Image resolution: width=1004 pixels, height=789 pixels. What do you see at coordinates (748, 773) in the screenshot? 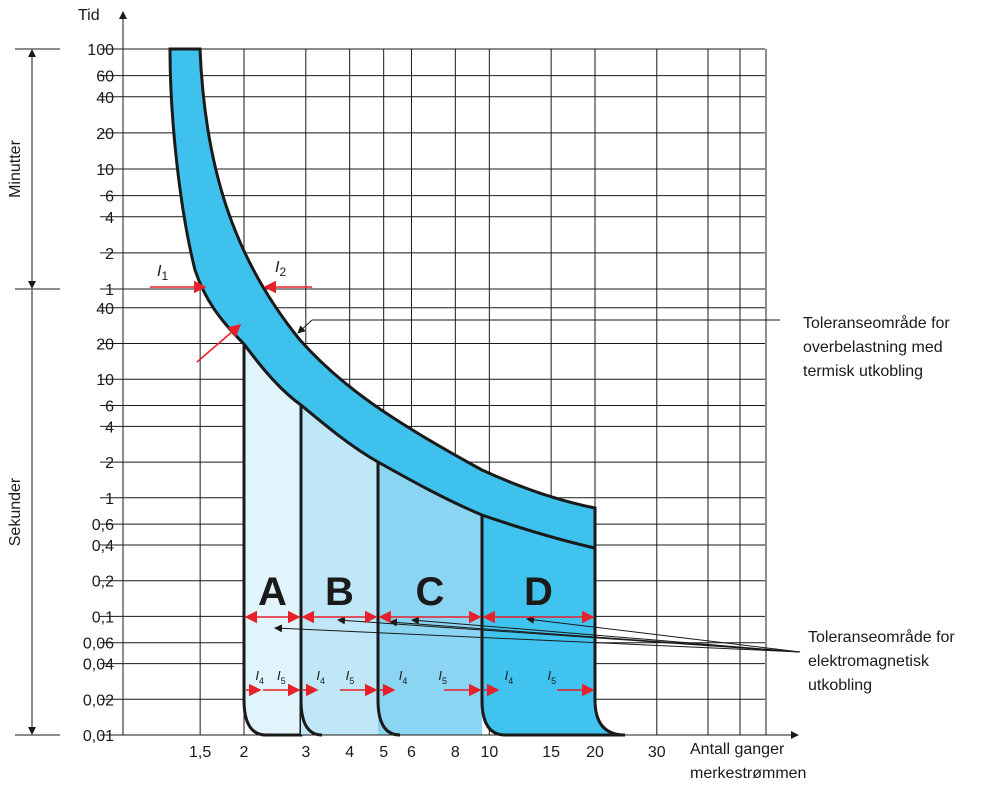
I see `x-axis-label: merkestrømmen` at bounding box center [748, 773].